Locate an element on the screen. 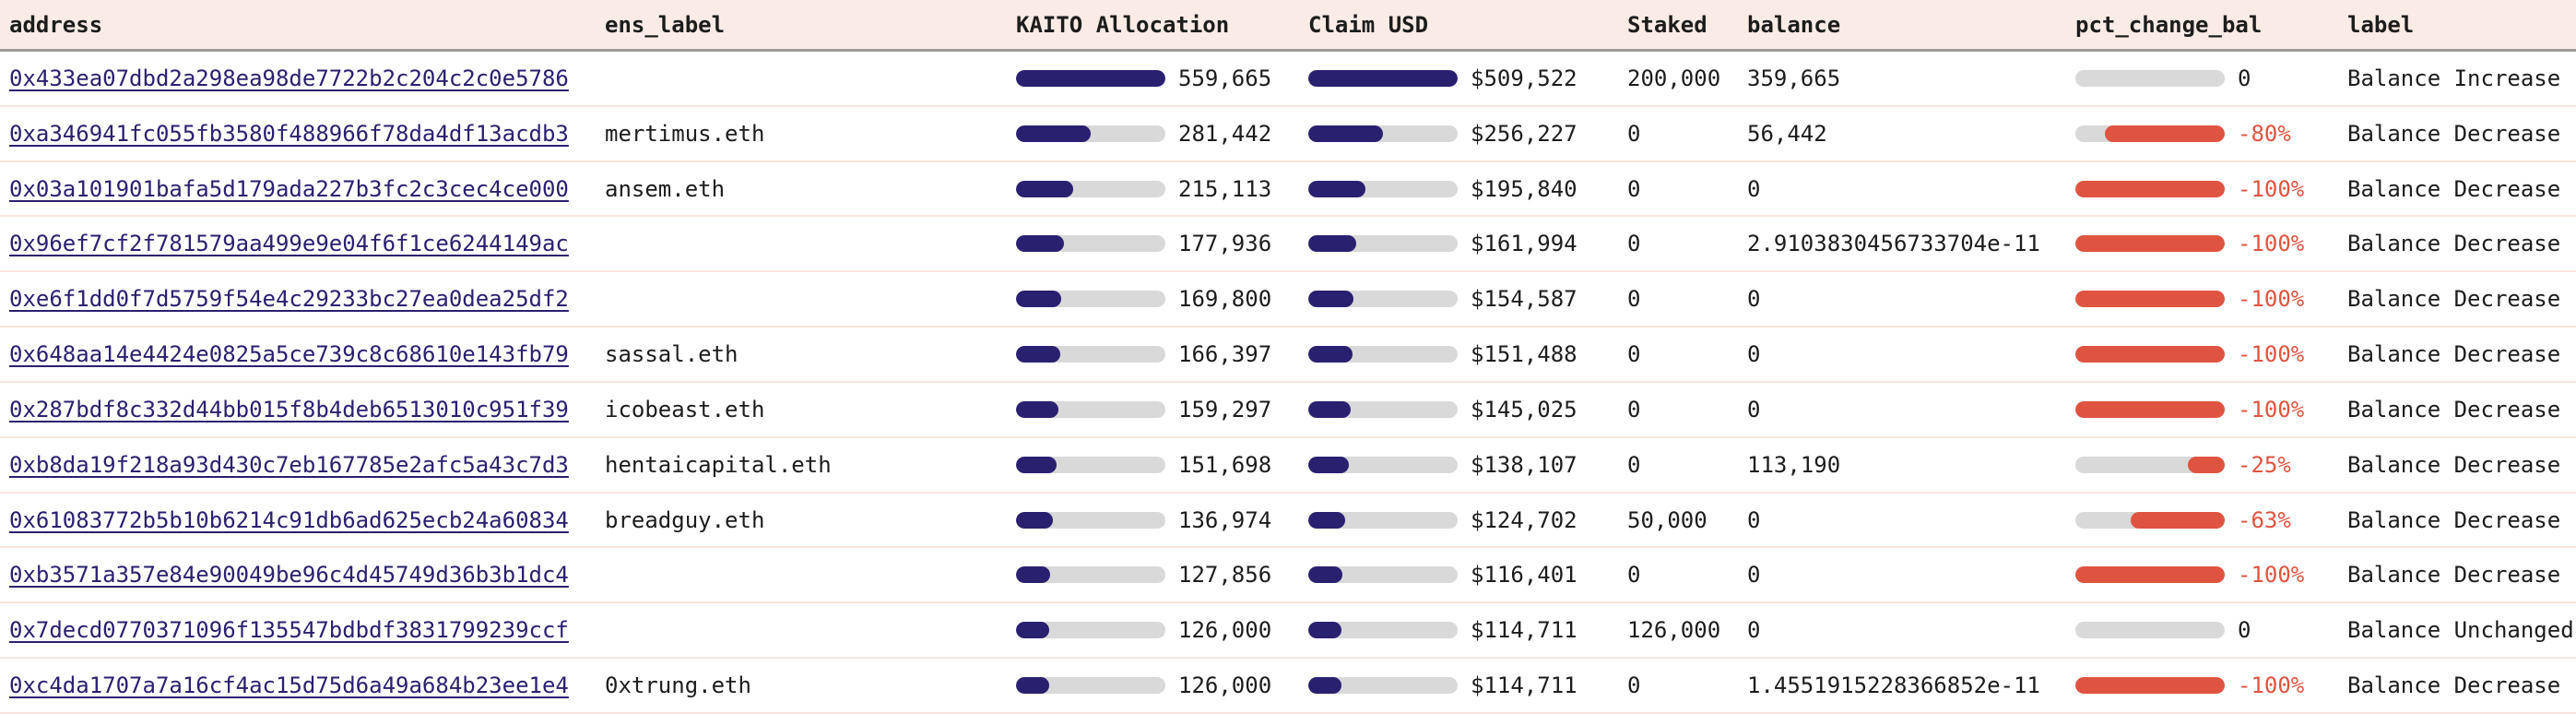 The image size is (2576, 714). pct-change-value: 0 is located at coordinates (2244, 78).